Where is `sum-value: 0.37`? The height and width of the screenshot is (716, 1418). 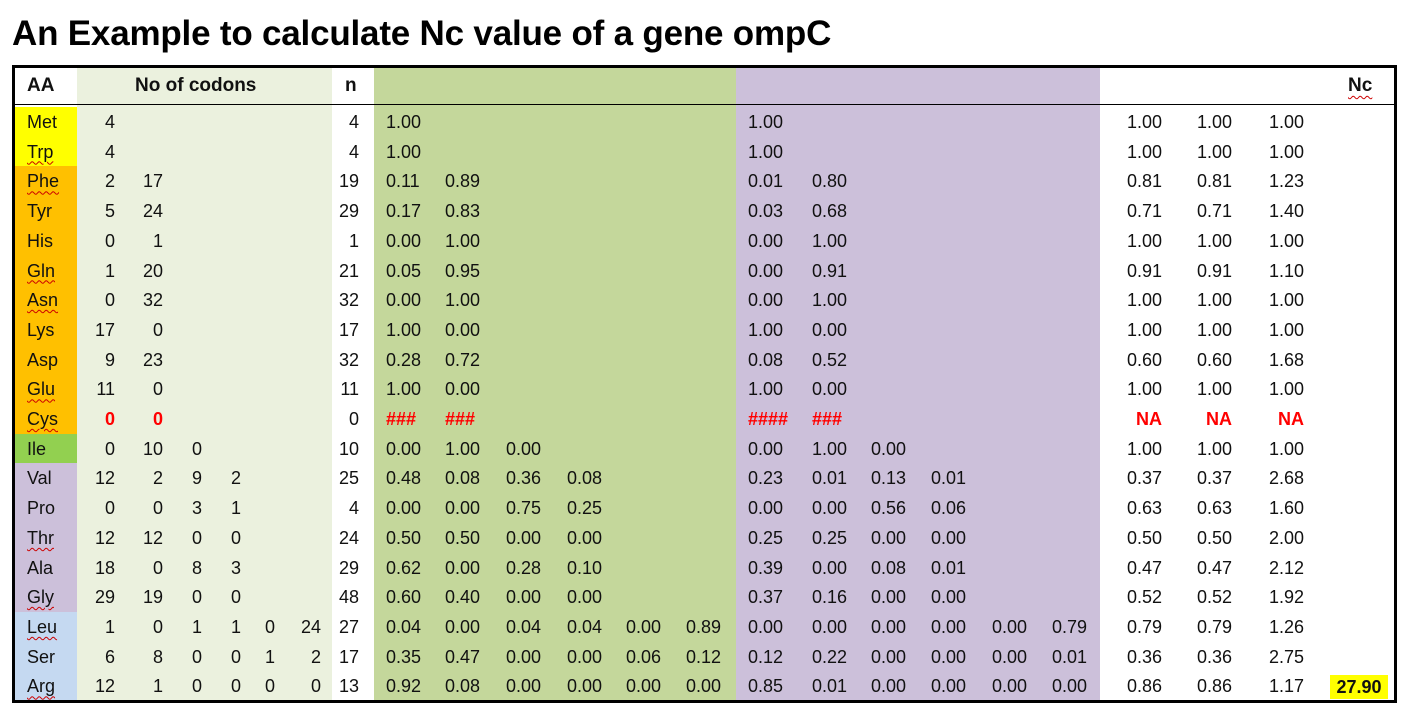
sum-value: 0.37 is located at coordinates (1144, 478).